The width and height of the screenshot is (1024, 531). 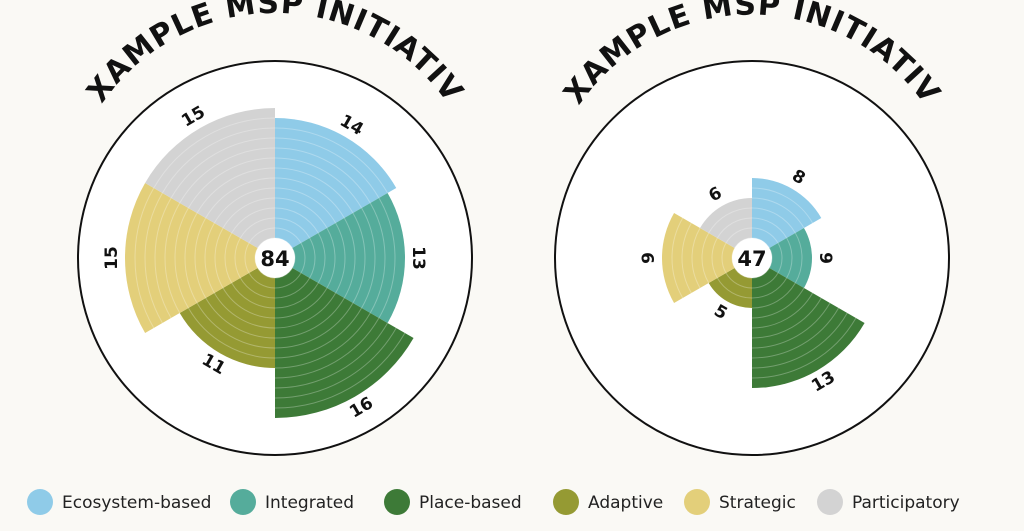 I want to click on total-score: 47, so click(x=751, y=259).